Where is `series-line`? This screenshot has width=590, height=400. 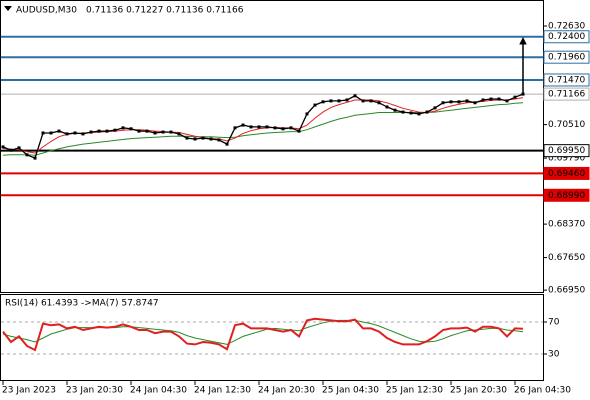 series-line is located at coordinates (263, 129).